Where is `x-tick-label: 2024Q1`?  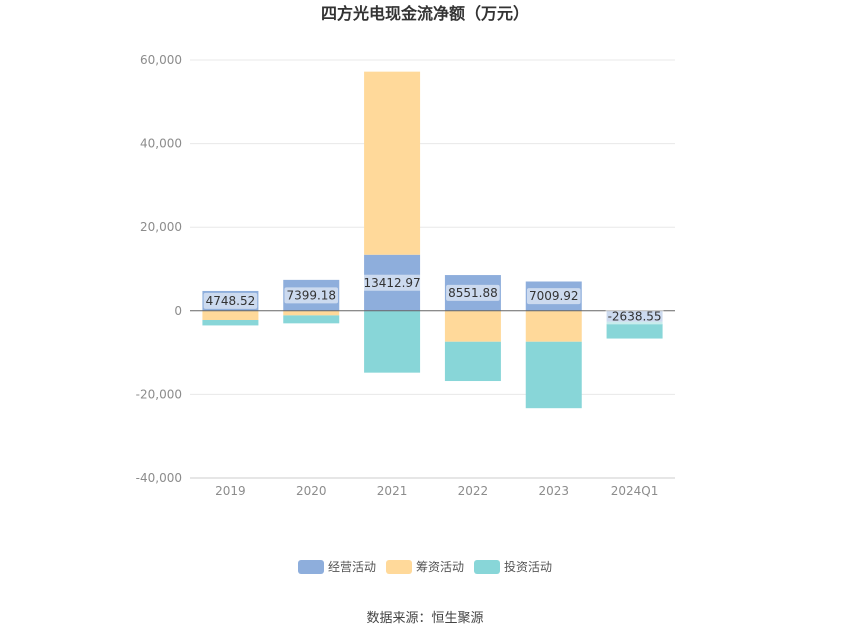 x-tick-label: 2024Q1 is located at coordinates (635, 491).